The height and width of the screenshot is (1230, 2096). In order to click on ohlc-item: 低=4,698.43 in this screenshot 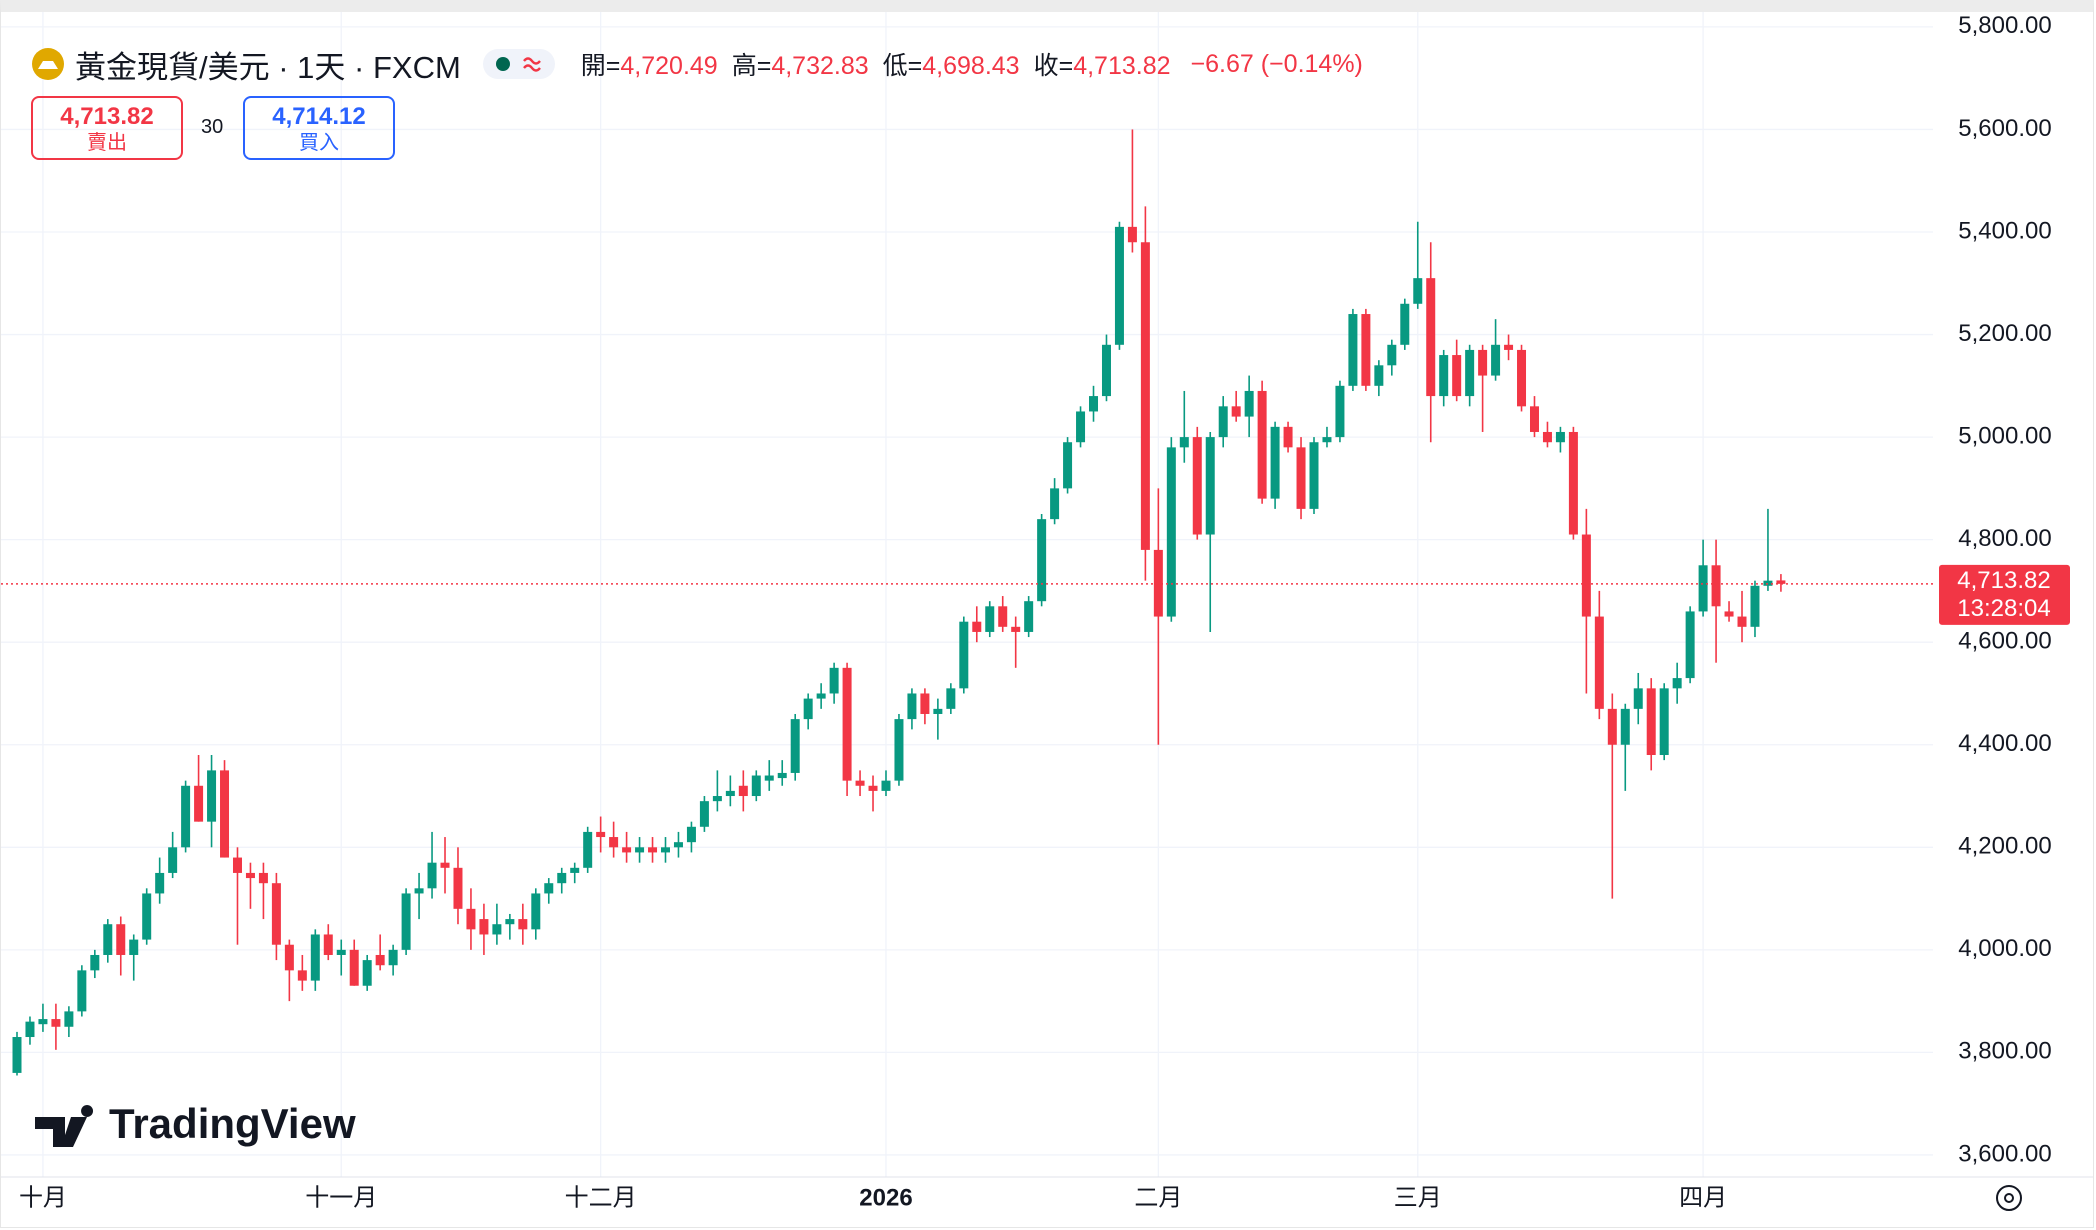, I will do `click(951, 64)`.